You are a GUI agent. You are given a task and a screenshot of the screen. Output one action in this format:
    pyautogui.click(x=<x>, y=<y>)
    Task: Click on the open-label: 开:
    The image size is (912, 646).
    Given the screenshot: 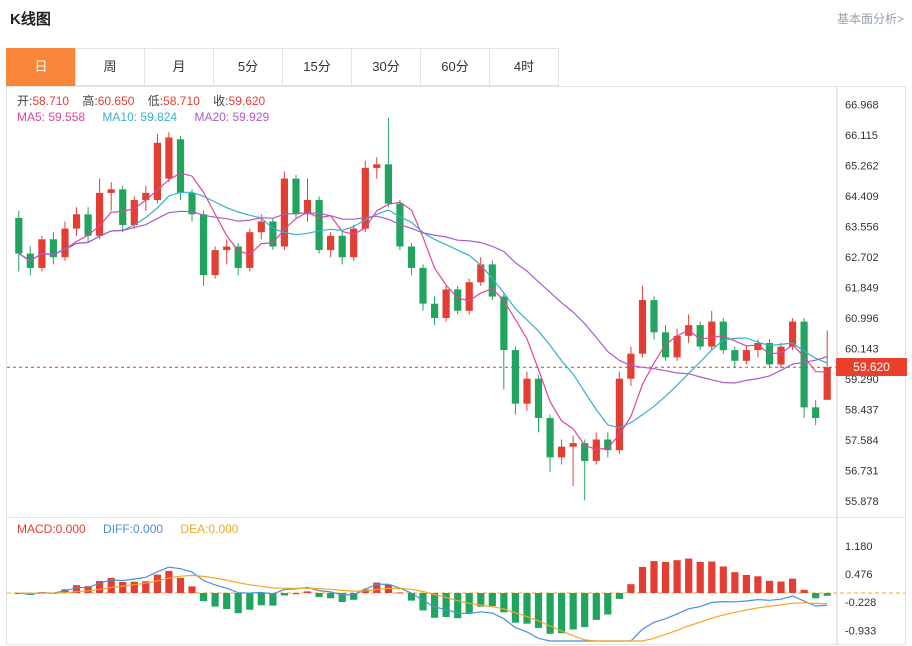 What is the action you would take?
    pyautogui.click(x=25, y=101)
    